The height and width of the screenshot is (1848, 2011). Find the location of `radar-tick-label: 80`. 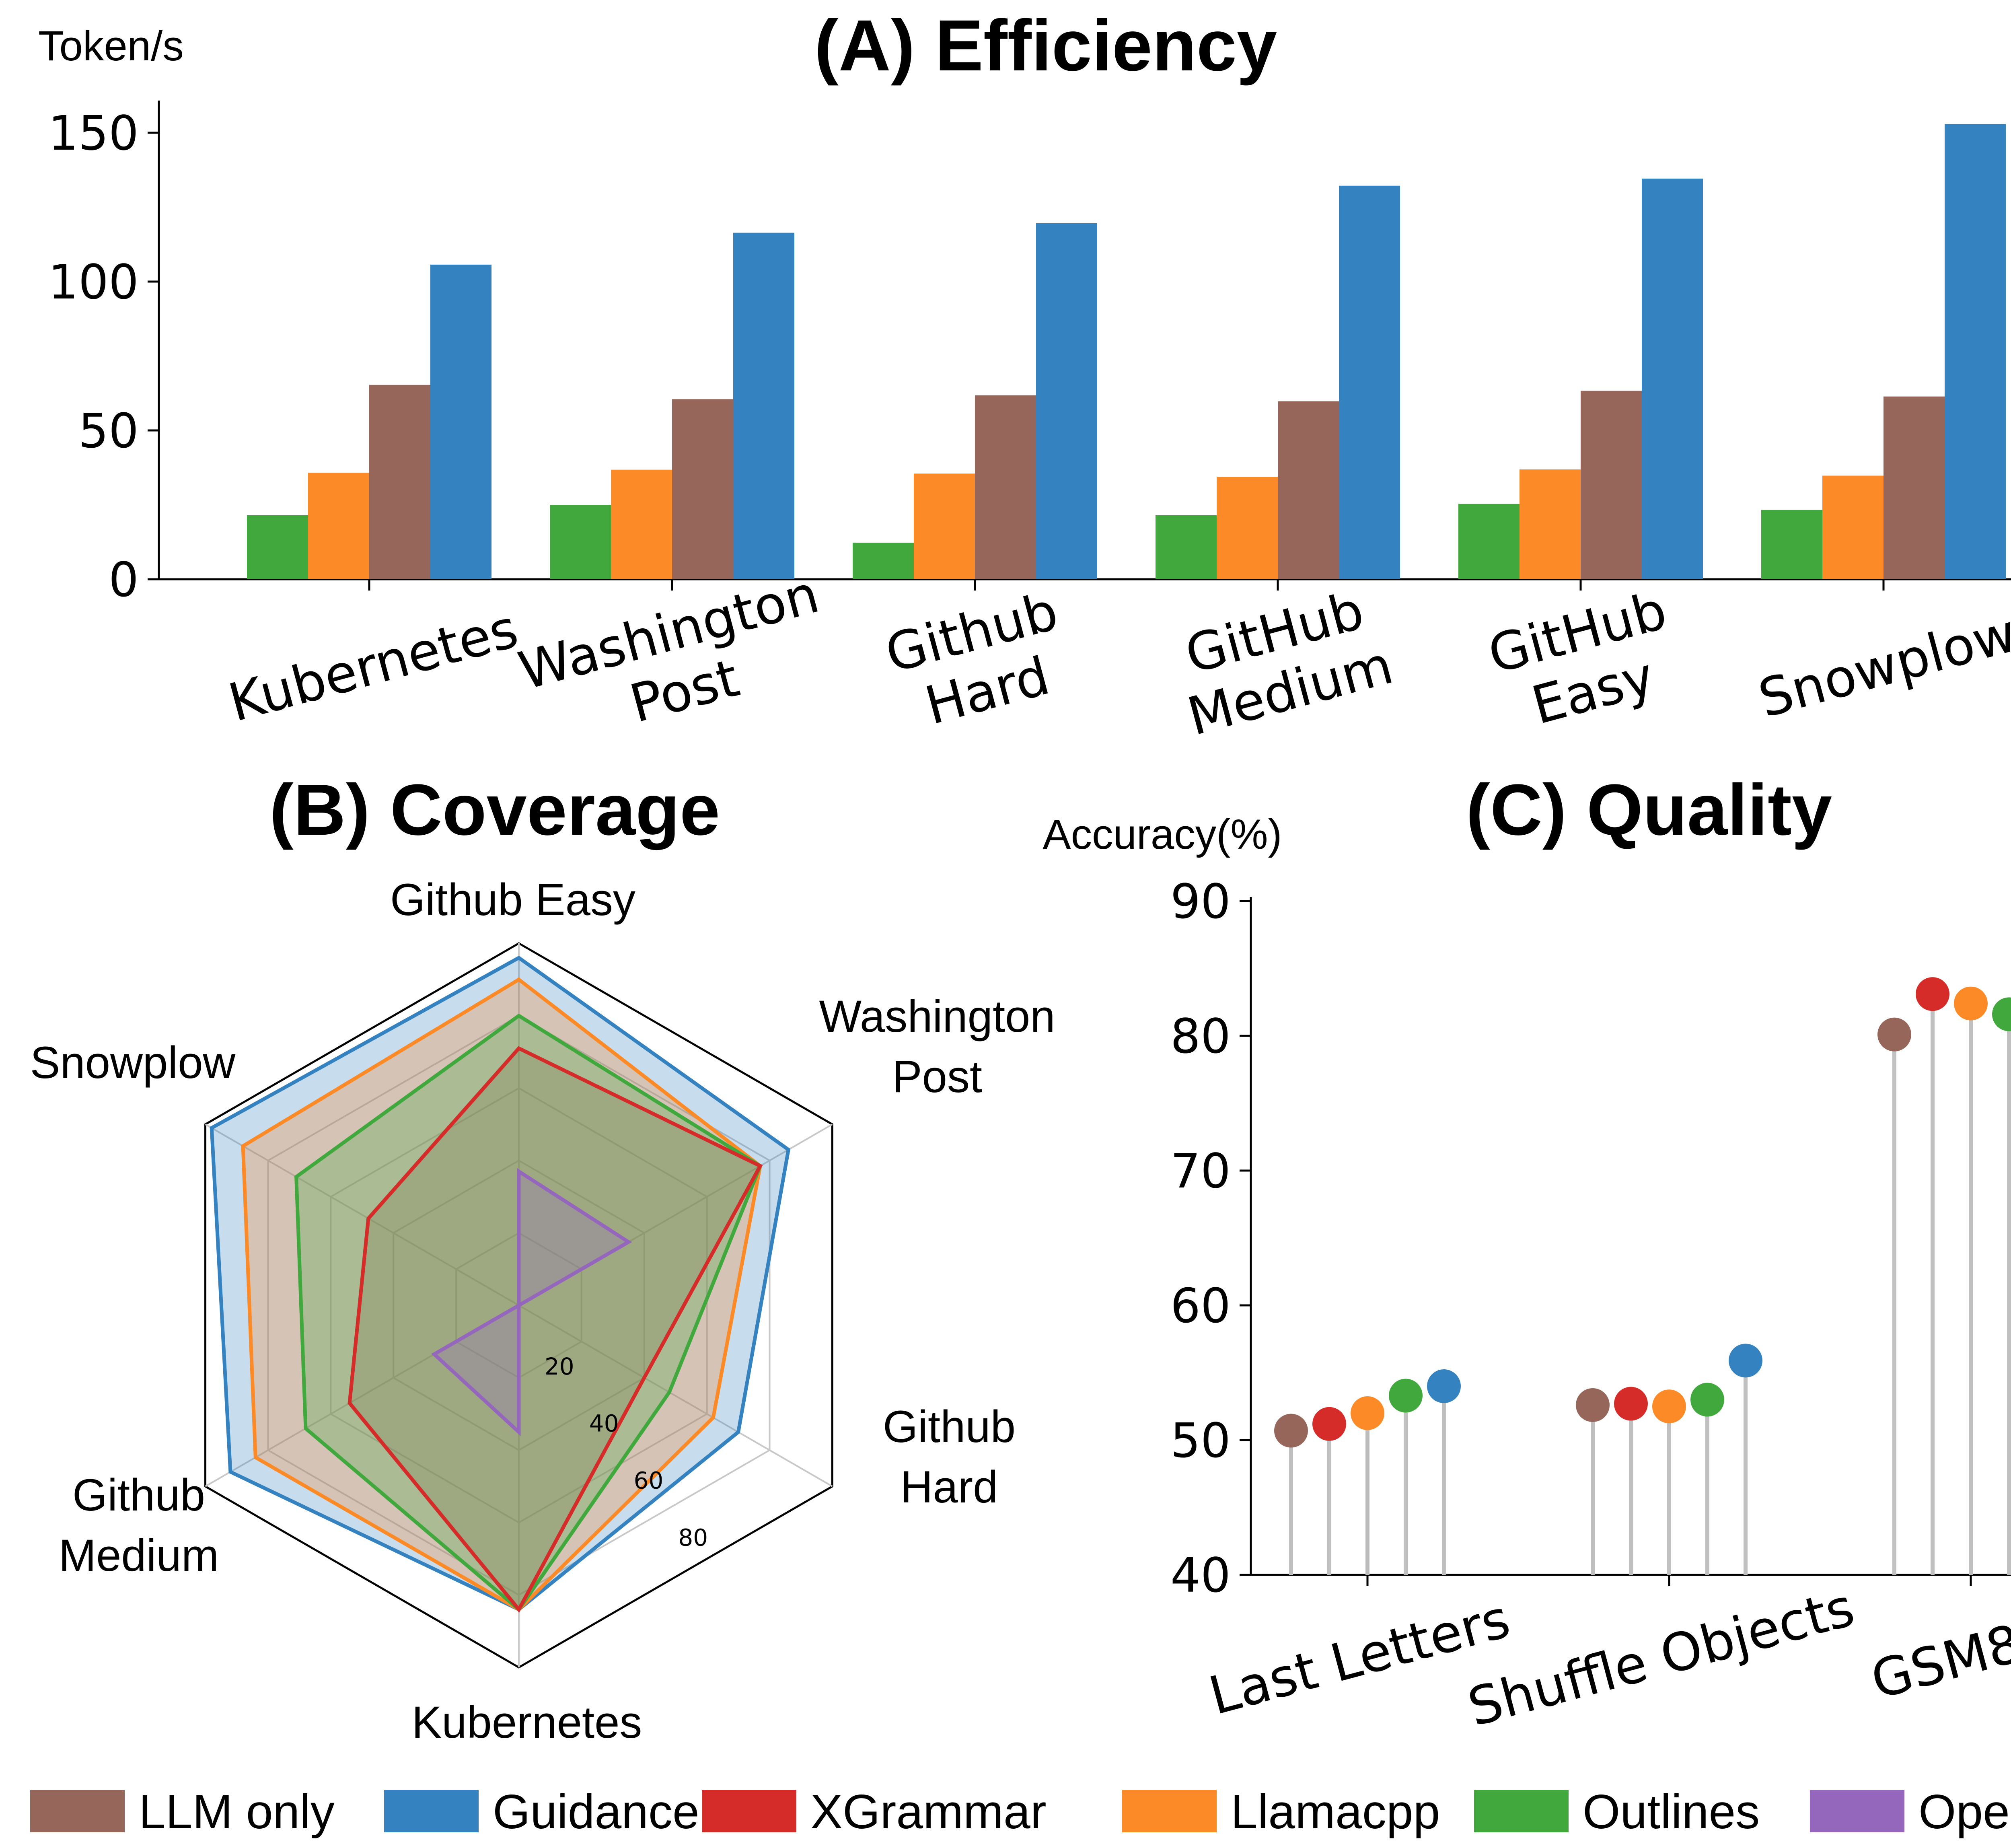

radar-tick-label: 80 is located at coordinates (693, 1537).